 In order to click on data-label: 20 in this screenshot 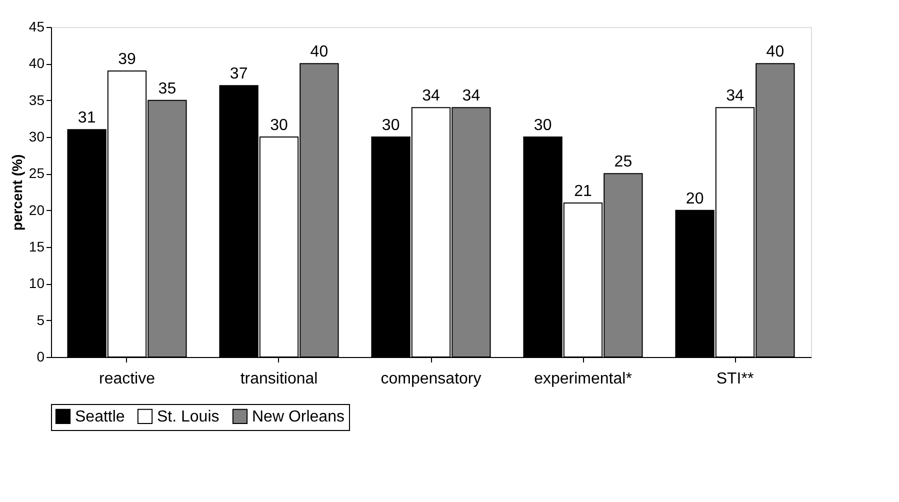, I will do `click(695, 199)`.